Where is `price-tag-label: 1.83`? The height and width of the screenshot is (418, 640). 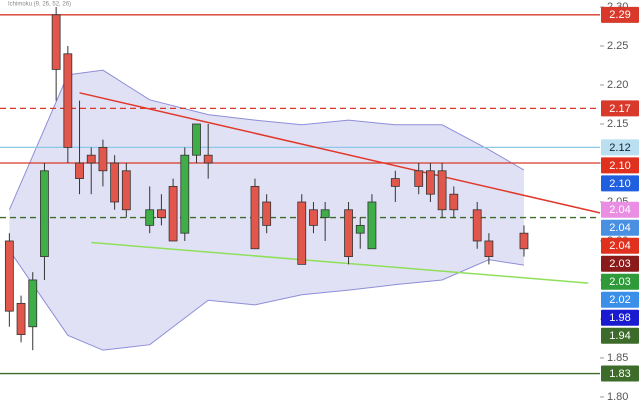
price-tag-label: 1.83 is located at coordinates (619, 374).